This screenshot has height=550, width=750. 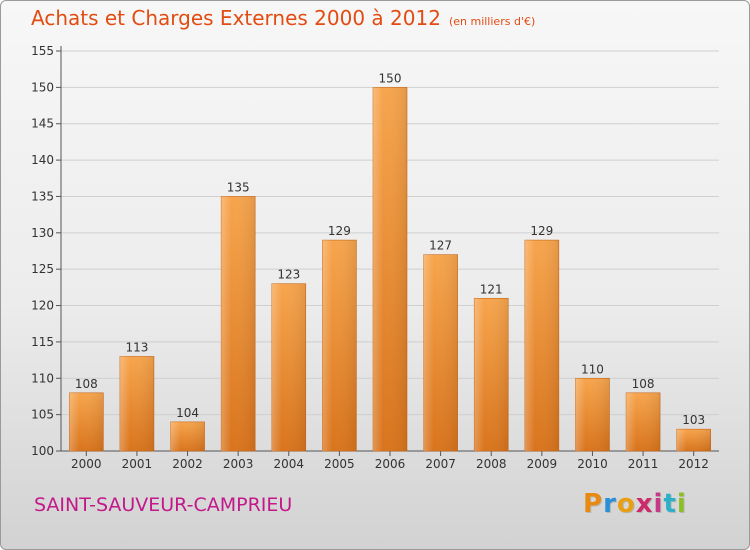 I want to click on x-tick-label-2004: 2004, so click(x=288, y=464).